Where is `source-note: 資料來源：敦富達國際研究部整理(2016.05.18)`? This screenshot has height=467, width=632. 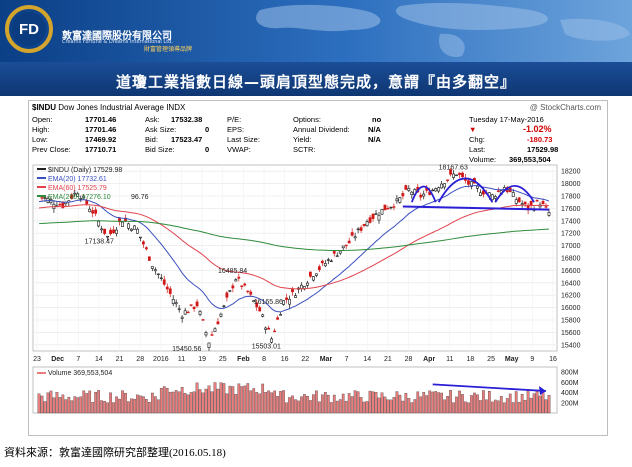 source-note: 資料來源：敦富達國際研究部整理(2016.05.18) is located at coordinates (115, 453).